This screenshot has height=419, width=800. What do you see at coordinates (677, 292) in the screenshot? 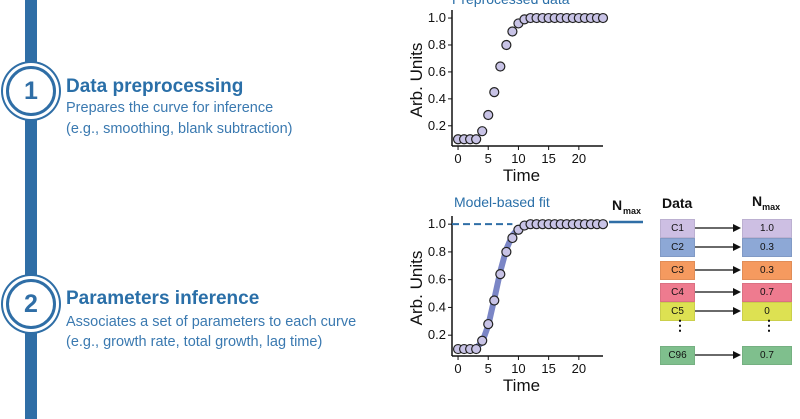
I see `table-data-cell: C4` at bounding box center [677, 292].